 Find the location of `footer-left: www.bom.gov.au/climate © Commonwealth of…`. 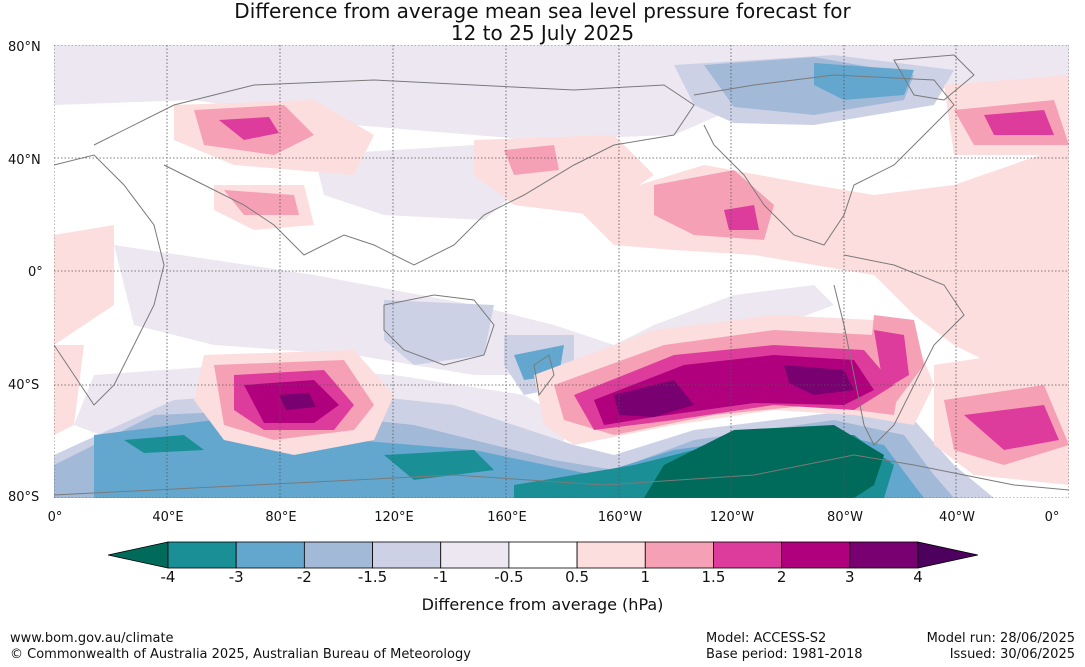

footer-left: www.bom.gov.au/climate © Commonwealth of… is located at coordinates (240, 647).